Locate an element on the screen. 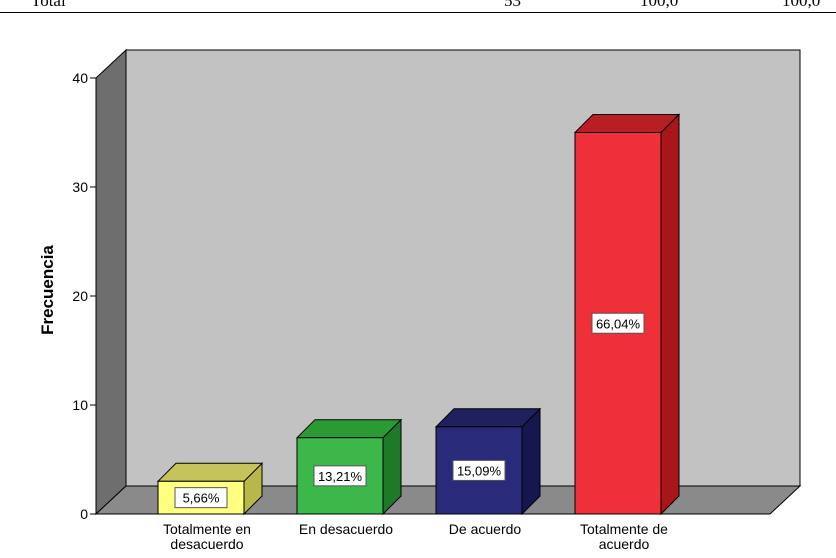 The width and height of the screenshot is (836, 558). category-label-line: desacuerdo is located at coordinates (206, 544).